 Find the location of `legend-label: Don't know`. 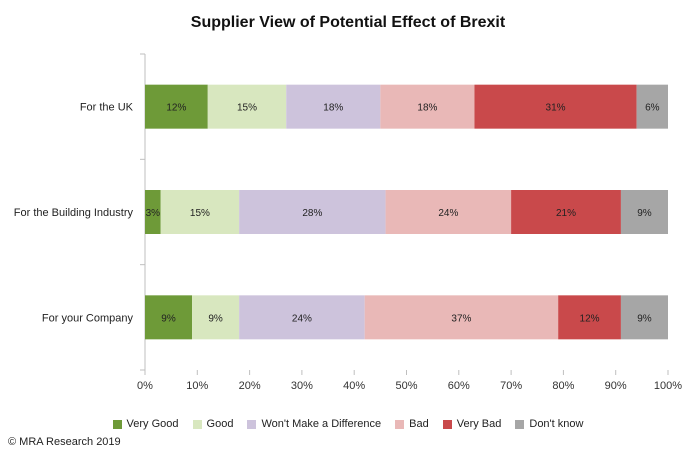

legend-label: Don't know is located at coordinates (556, 424).